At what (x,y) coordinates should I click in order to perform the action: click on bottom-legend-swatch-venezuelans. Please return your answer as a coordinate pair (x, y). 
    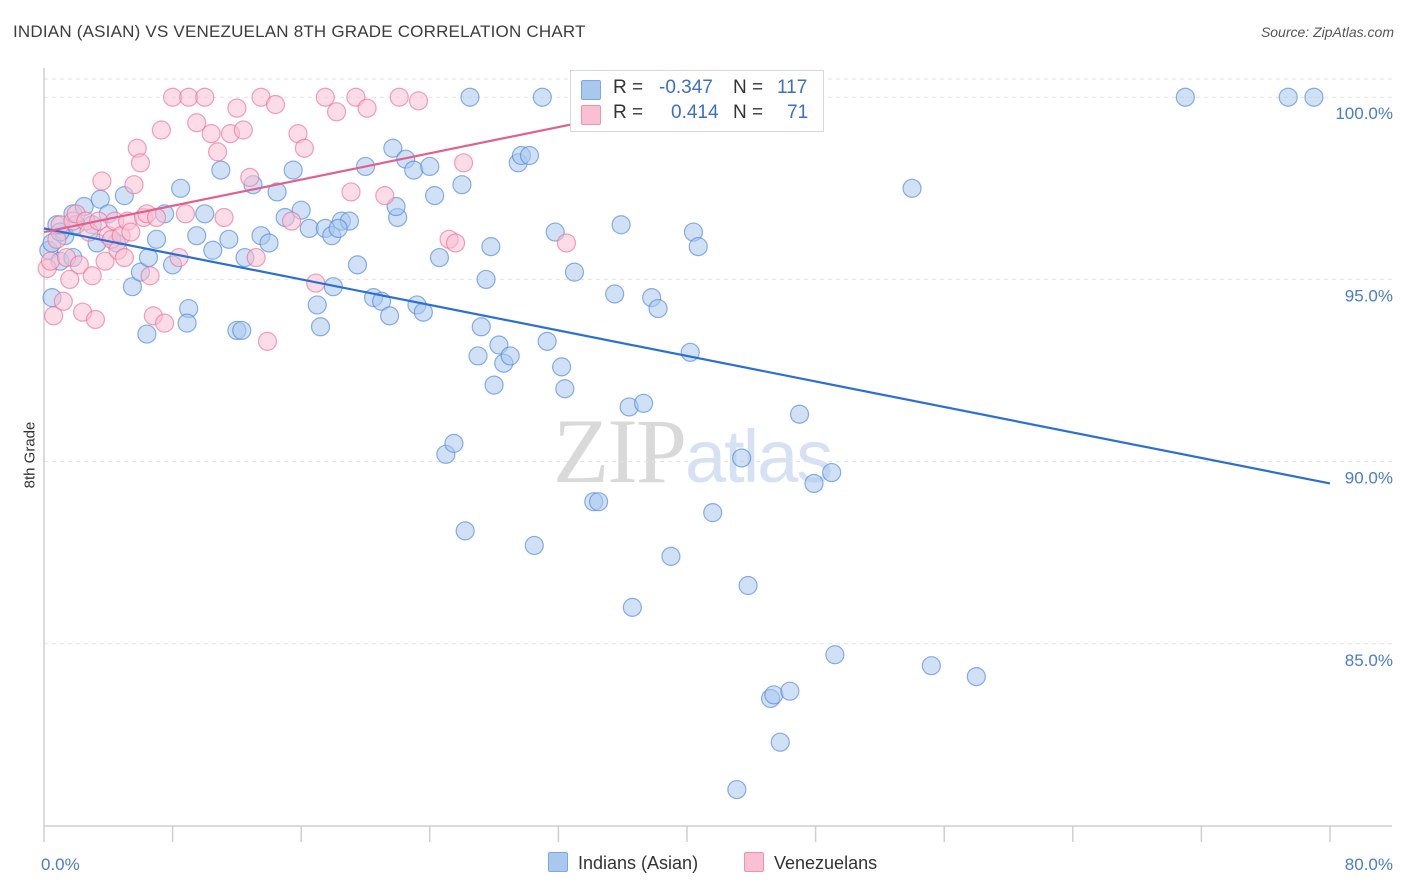
    Looking at the image, I should click on (754, 862).